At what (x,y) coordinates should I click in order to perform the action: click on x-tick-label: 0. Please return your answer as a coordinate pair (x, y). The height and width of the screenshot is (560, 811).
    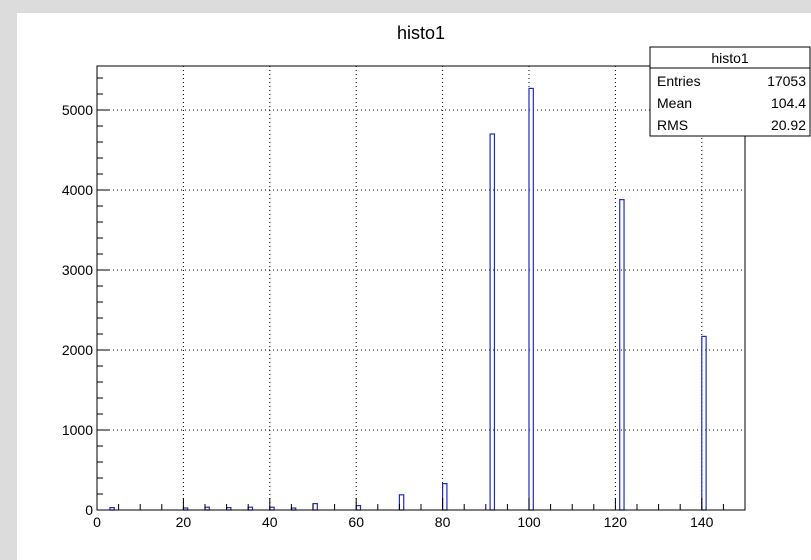
    Looking at the image, I should click on (97, 522).